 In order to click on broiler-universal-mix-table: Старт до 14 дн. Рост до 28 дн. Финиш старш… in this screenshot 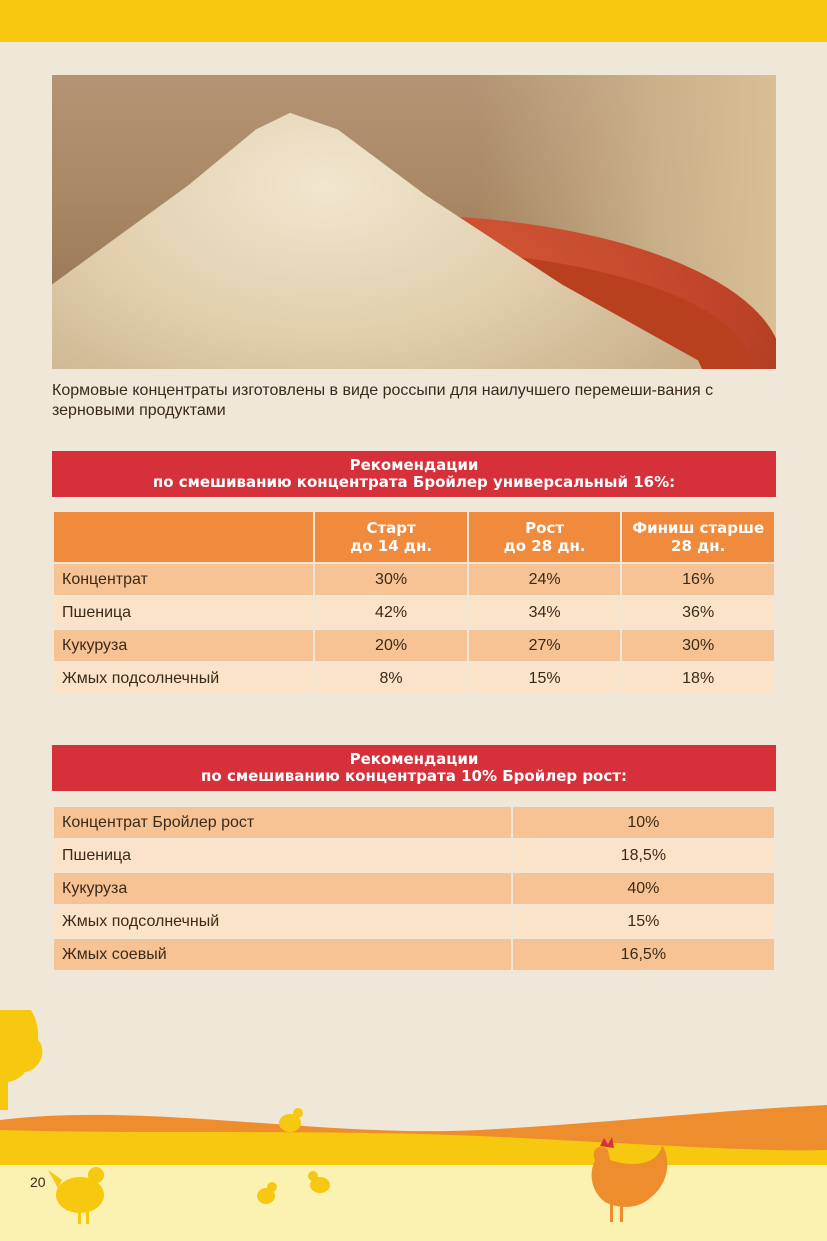, I will do `click(413, 603)`.